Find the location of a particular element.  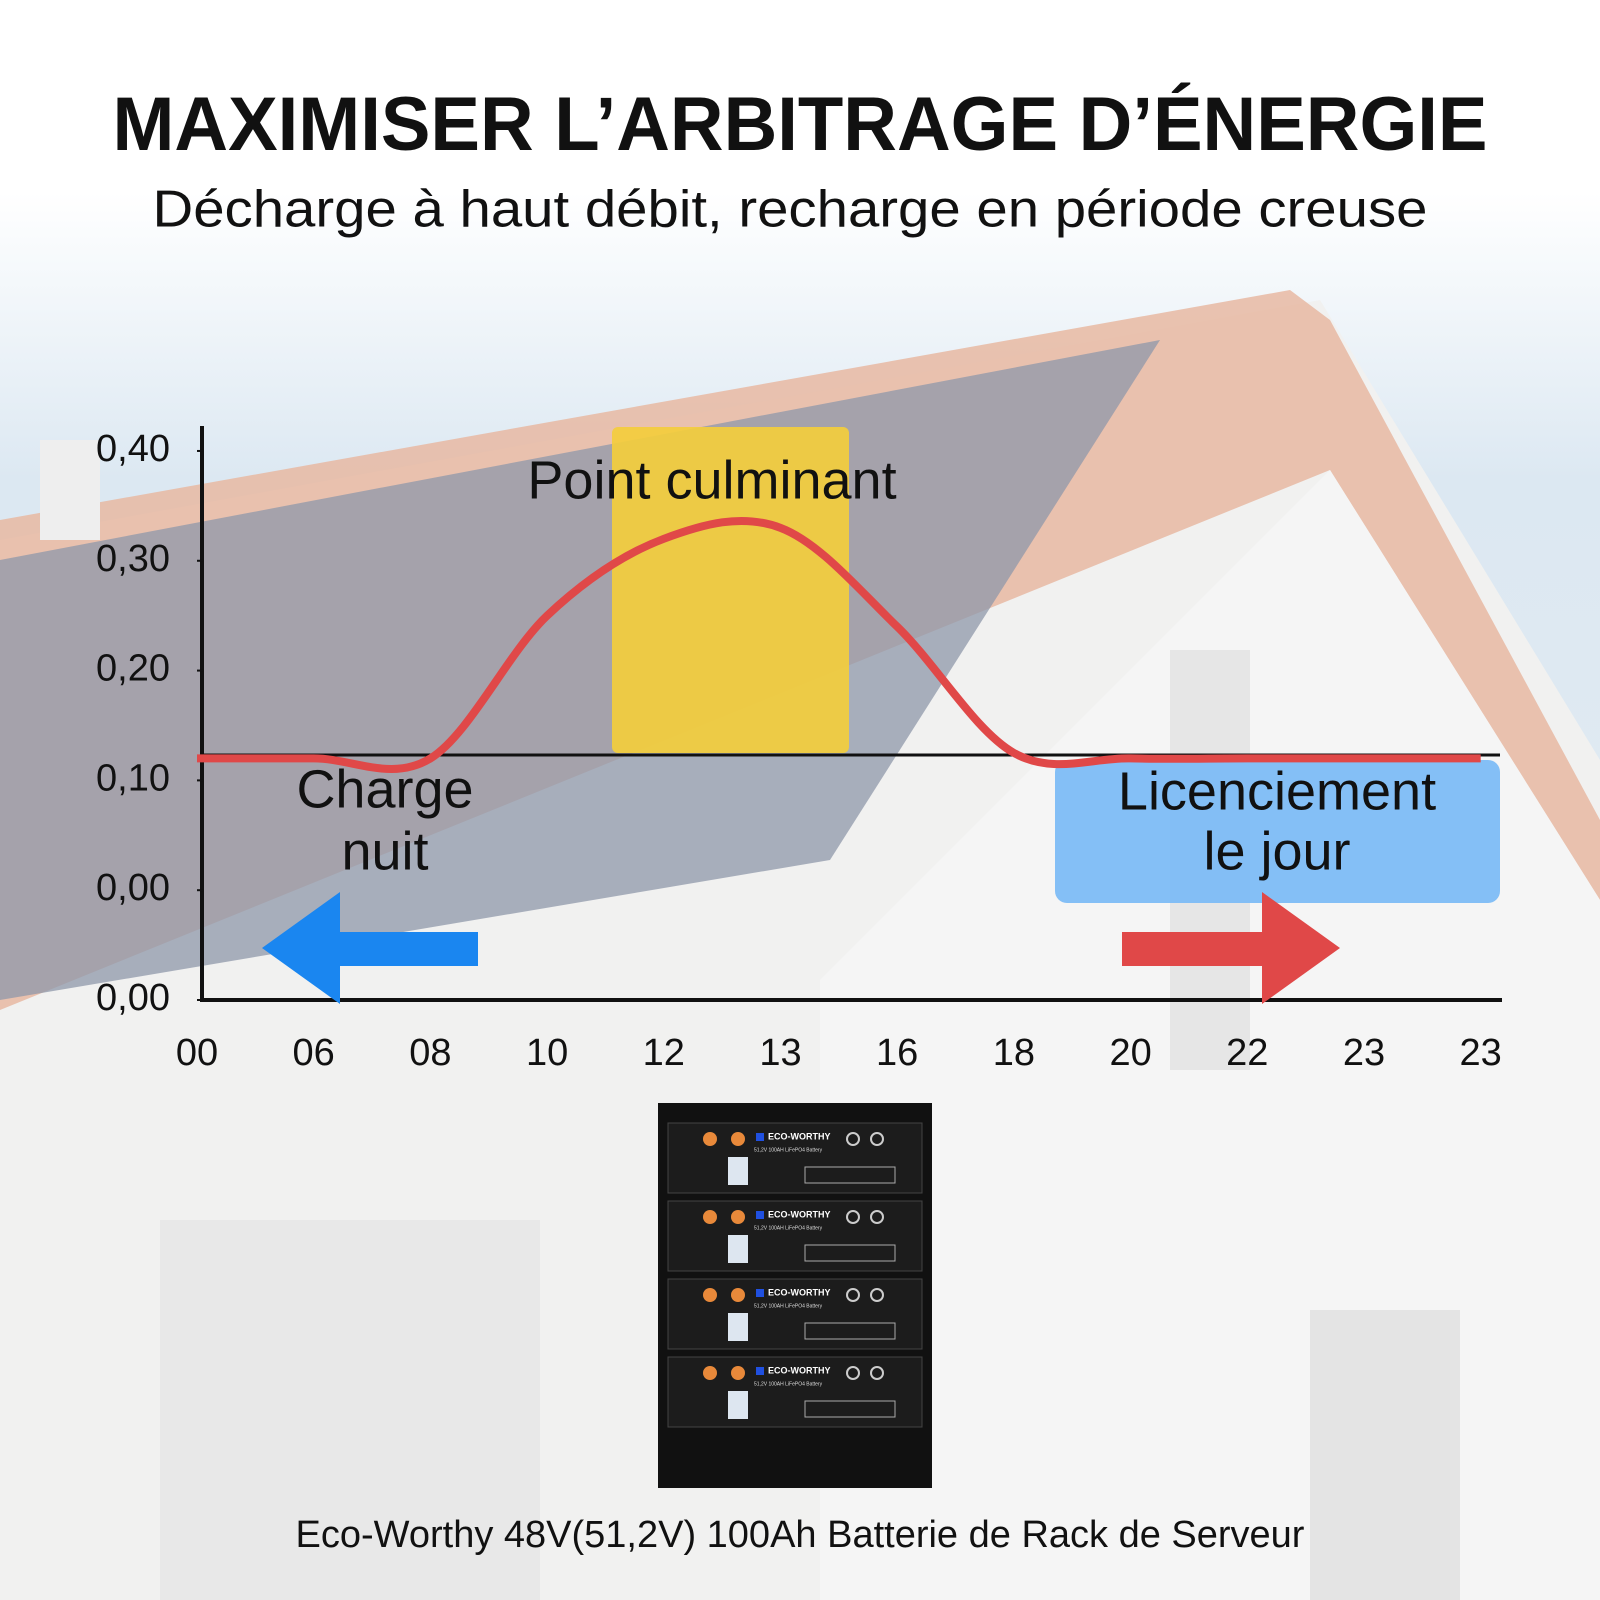

day-label: le jour is located at coordinates (1276, 851).